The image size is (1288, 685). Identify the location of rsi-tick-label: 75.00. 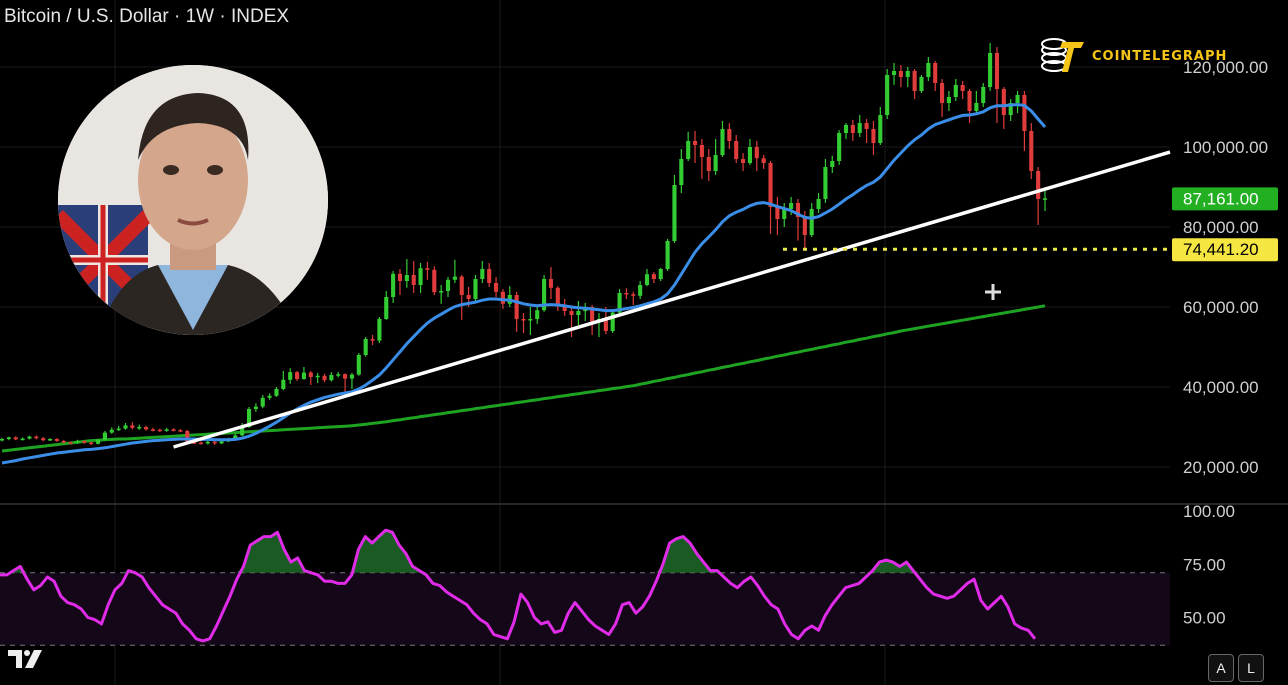
(1204, 564).